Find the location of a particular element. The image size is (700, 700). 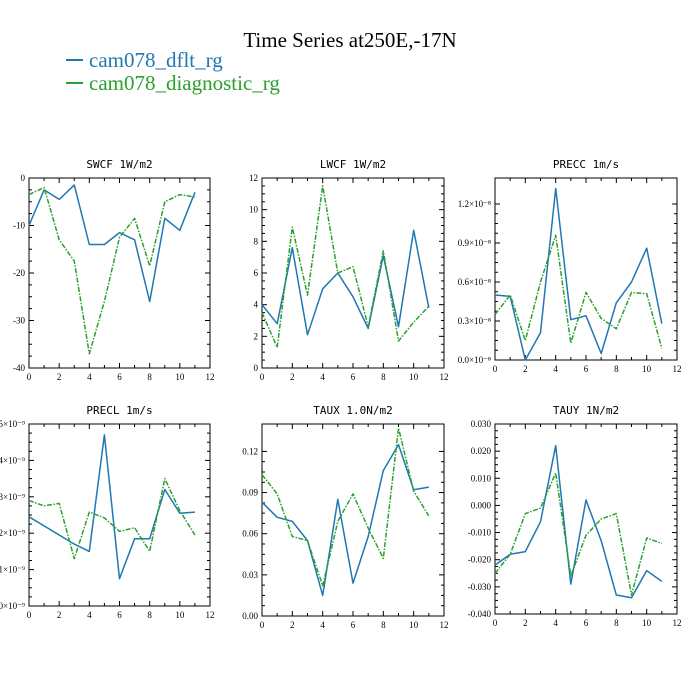

y-tick-label: 2 is located at coordinates (256, 336).